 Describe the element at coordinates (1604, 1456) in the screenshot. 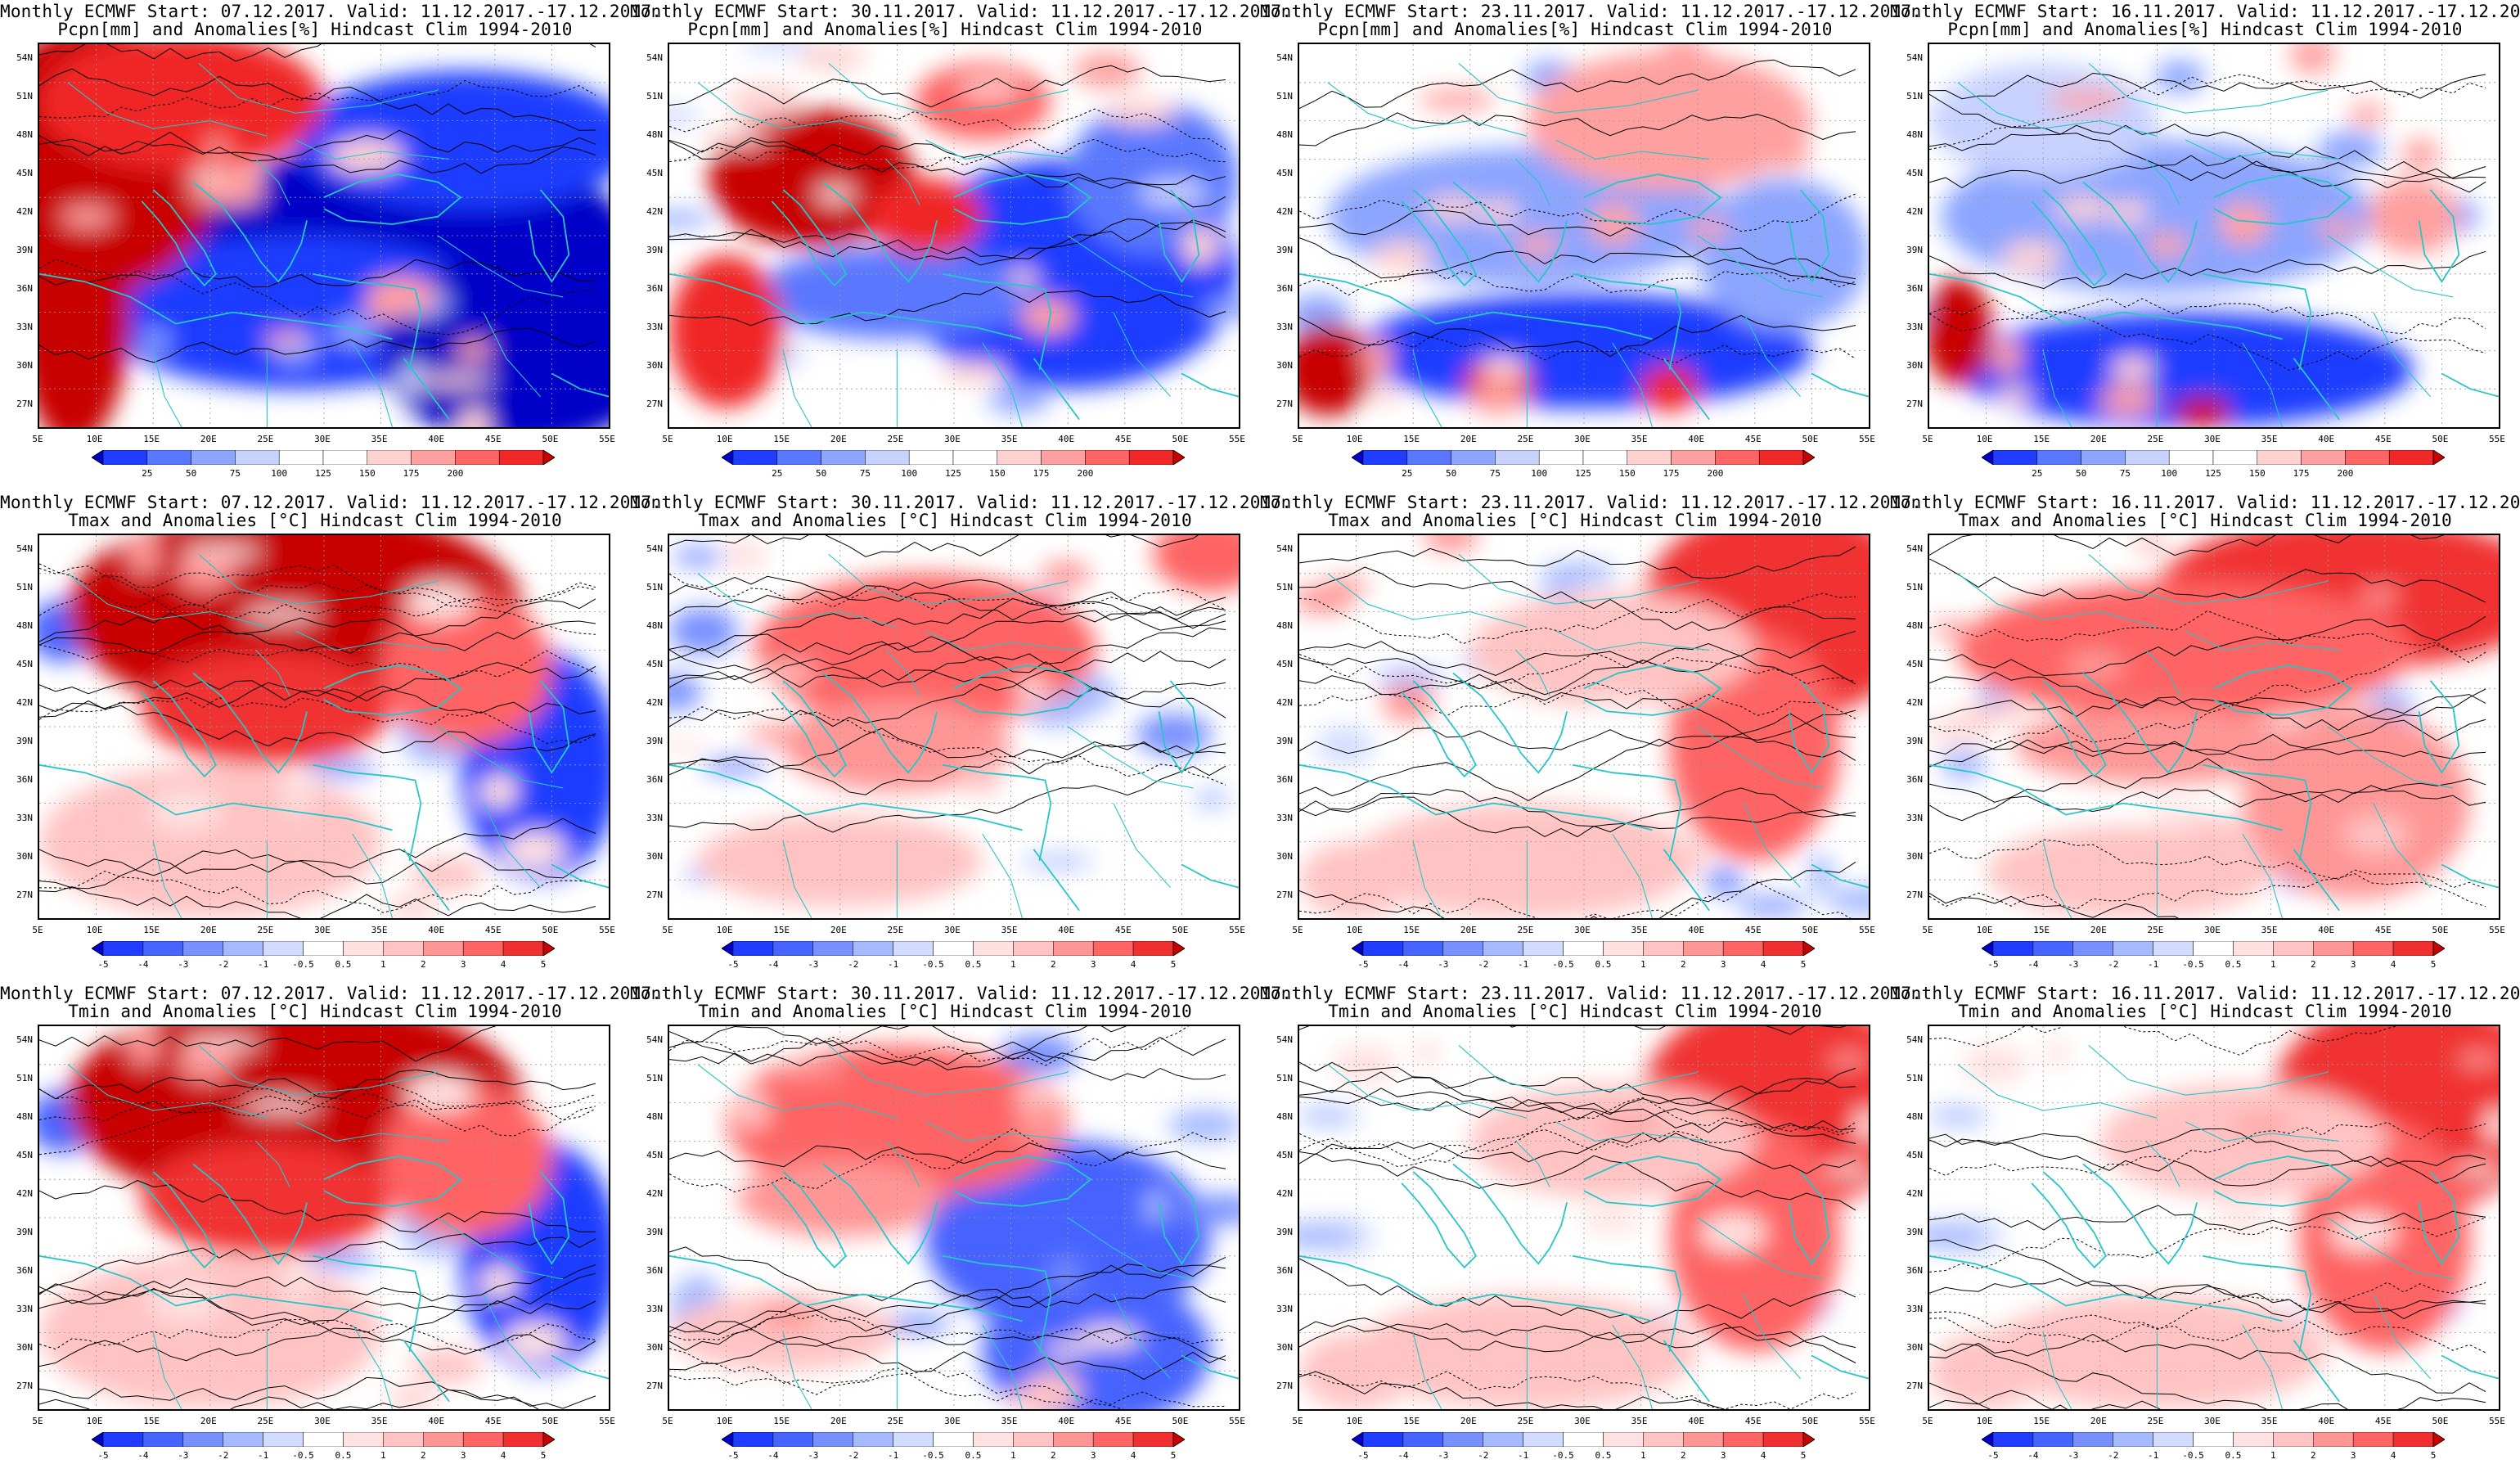

I see `colorbar-tick-label: 0.5` at that location.